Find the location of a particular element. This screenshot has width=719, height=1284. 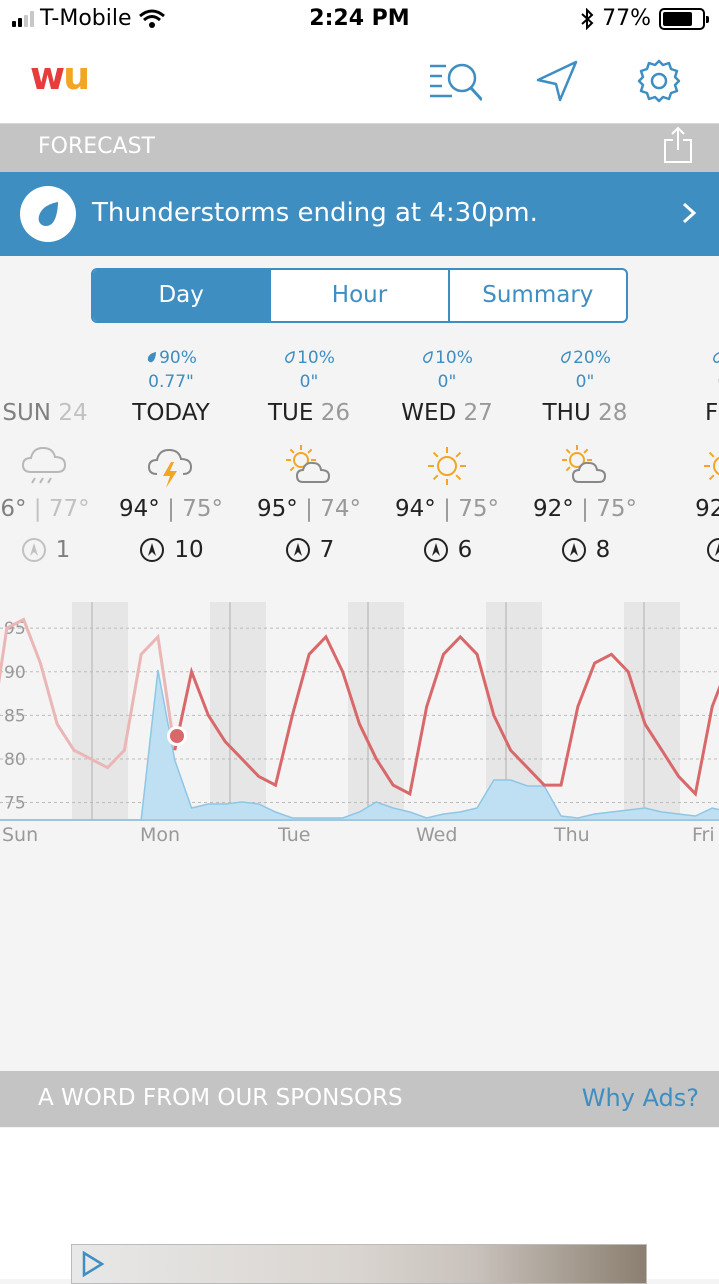

precip-chance: 90% is located at coordinates (171, 360).